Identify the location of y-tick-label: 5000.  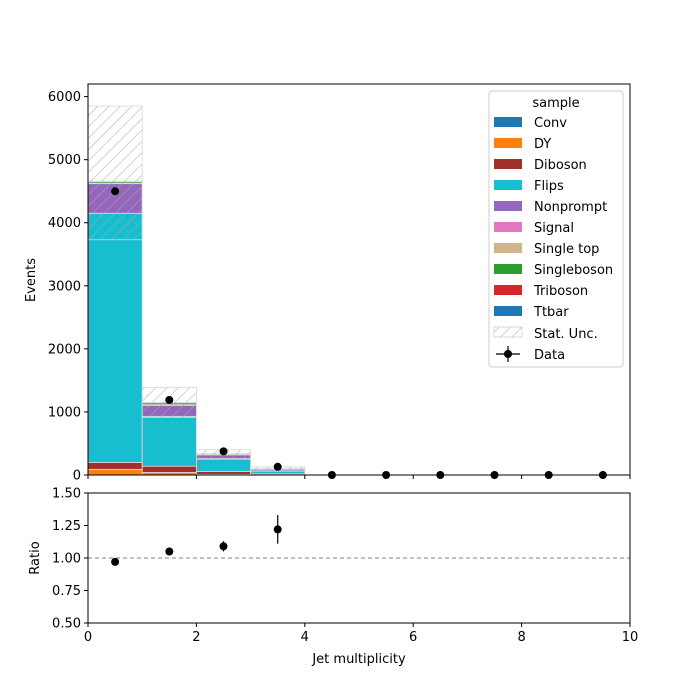
(64, 160).